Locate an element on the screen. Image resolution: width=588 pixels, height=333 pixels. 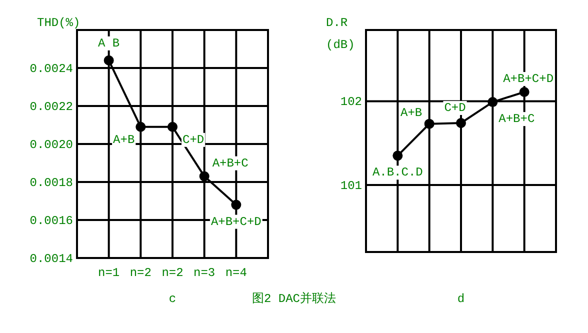
y-tick-label: 0.0016 is located at coordinates (51, 221).